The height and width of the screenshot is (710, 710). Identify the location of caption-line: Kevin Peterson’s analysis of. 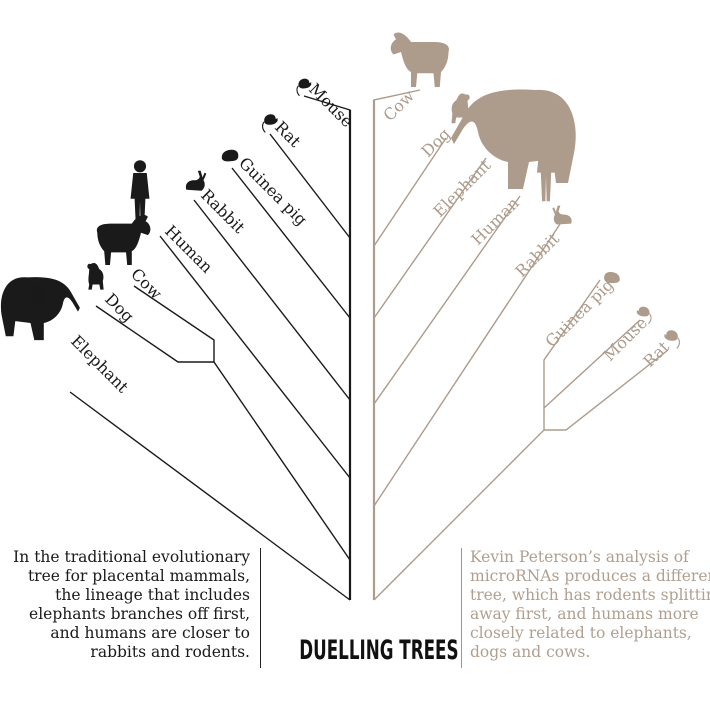
(579, 557).